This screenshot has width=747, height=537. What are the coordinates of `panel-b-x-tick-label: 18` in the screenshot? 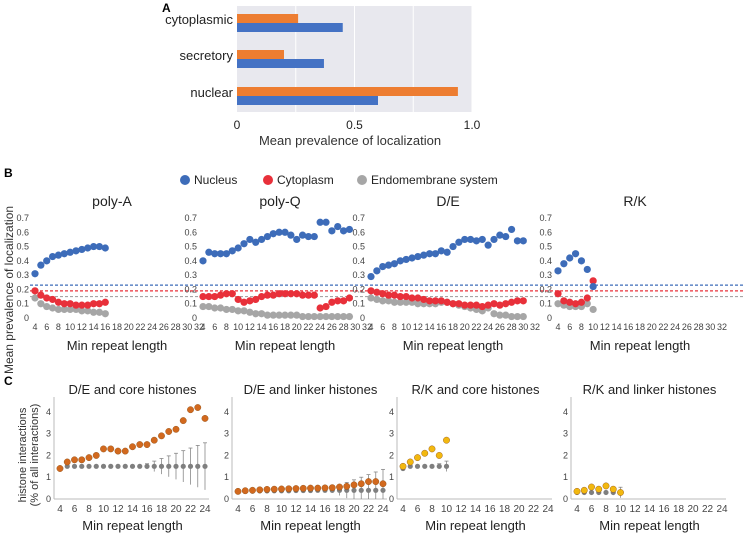 It's located at (117, 327).